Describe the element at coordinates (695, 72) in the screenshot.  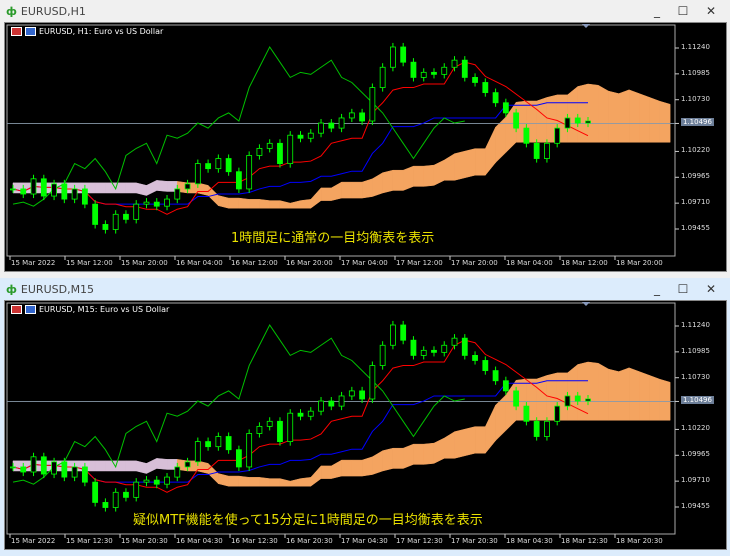
I see `price-label: 1.10985` at that location.